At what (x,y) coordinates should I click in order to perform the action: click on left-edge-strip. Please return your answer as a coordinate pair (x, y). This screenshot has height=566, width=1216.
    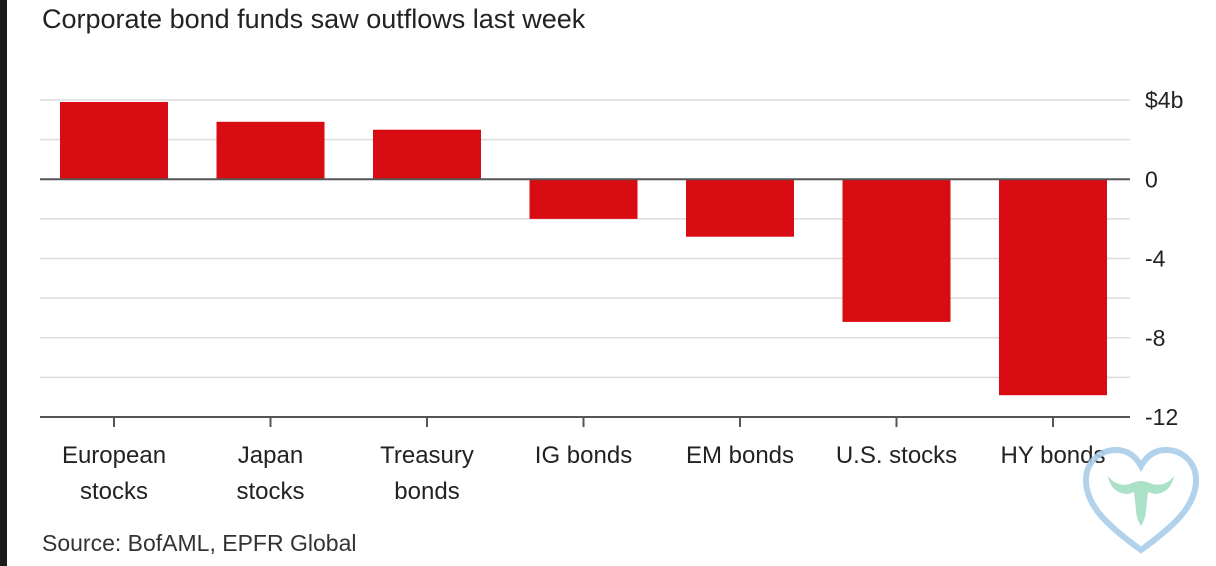
    Looking at the image, I should click on (3, 283).